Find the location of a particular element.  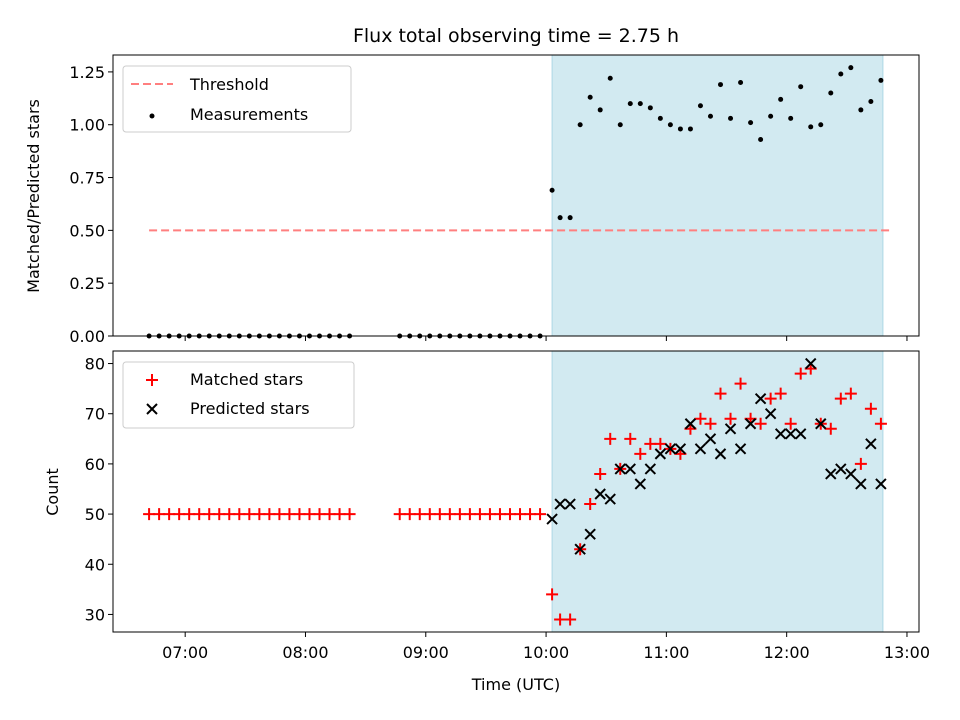

legend-predicted-label: Predicted stars is located at coordinates (250, 408).